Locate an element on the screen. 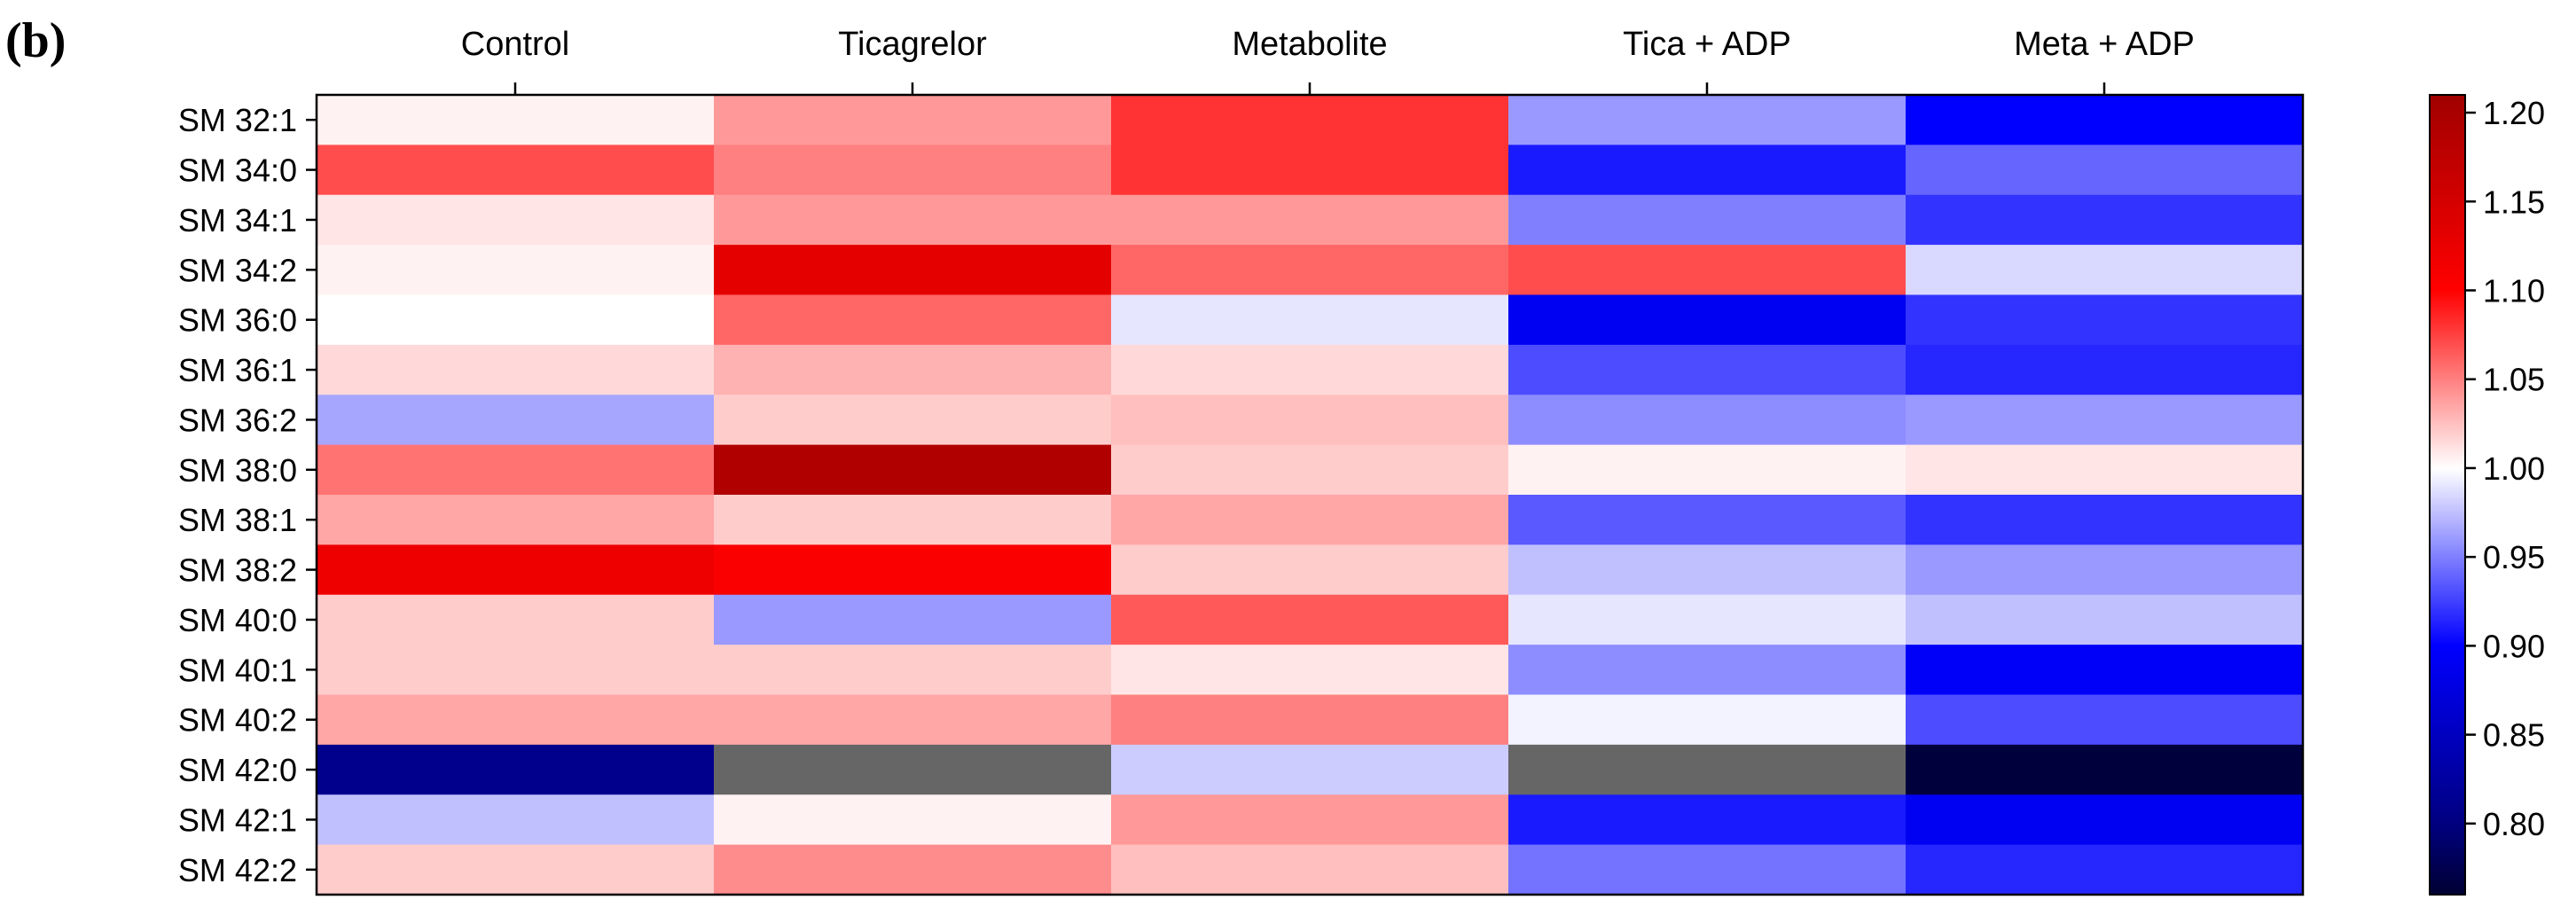  colorbar: 0.80 0.85 0.90 0.95 1.00 1.05 1.10 1.15 1.20 is located at coordinates (2487, 495).